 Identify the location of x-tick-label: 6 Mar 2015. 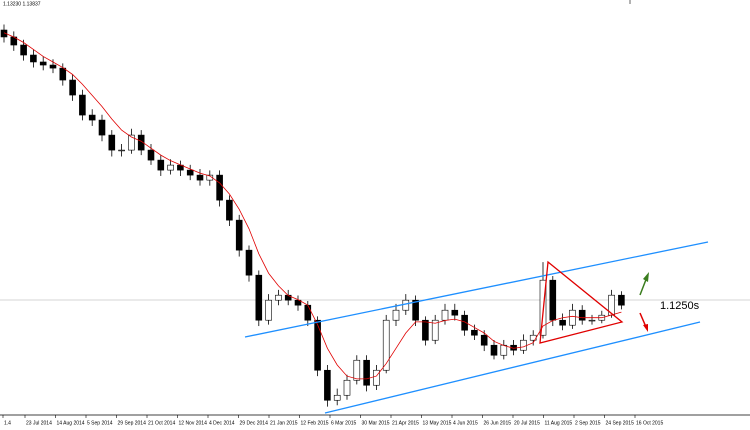
(344, 423).